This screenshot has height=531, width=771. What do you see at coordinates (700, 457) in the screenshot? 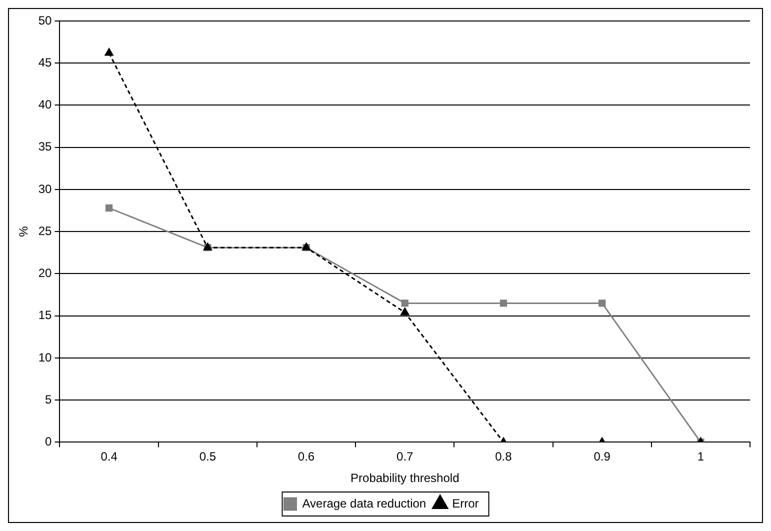
I see `x-tick-label: 1` at bounding box center [700, 457].